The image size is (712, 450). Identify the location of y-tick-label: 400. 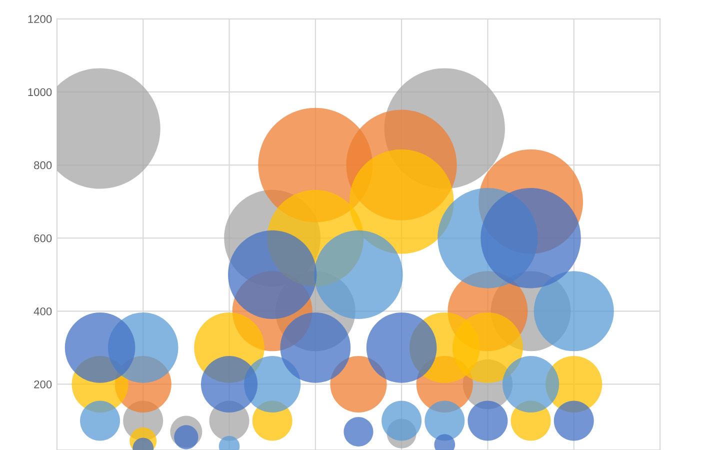
(43, 311).